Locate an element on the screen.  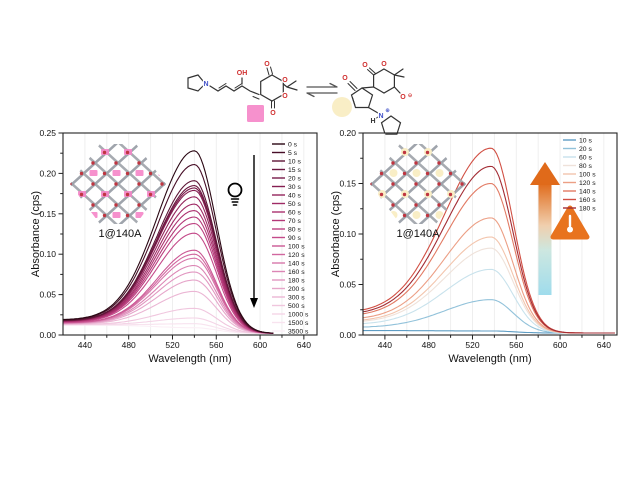
minus-charge: ⊖ is located at coordinates (410, 96).